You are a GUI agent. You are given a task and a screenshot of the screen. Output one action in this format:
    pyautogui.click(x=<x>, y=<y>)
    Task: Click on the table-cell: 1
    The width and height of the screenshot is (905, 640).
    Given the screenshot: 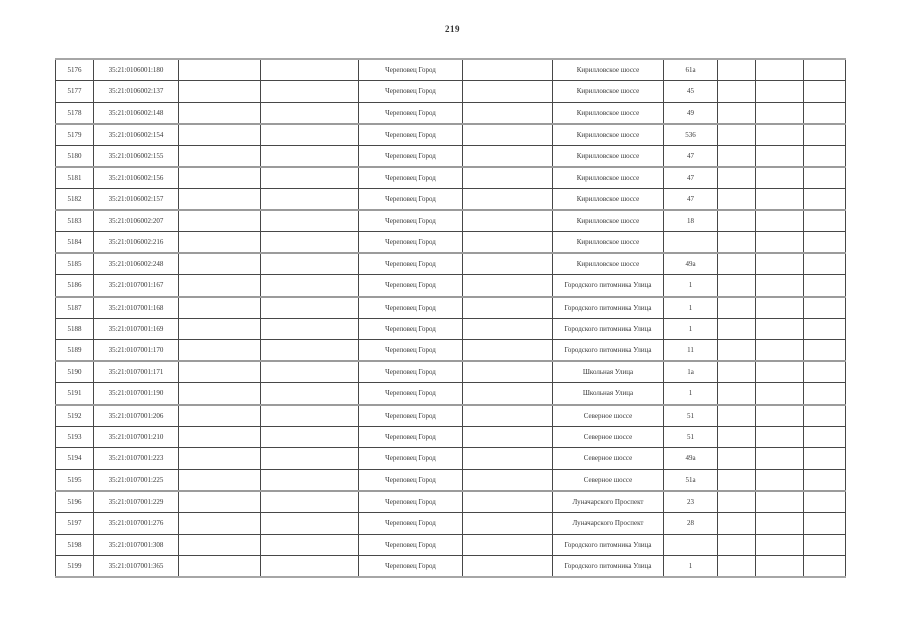 What is the action you would take?
    pyautogui.click(x=690, y=329)
    